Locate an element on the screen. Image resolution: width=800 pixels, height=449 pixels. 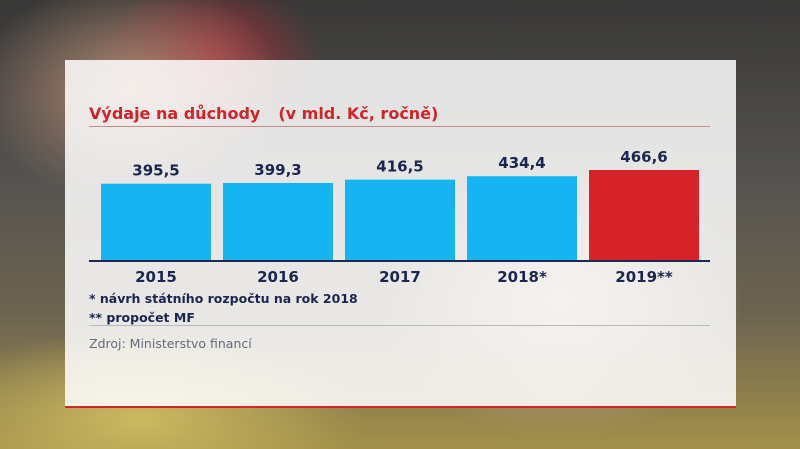
footnote-1: * návrh státního rozpočtu na rok 2018 is located at coordinates (223, 298).